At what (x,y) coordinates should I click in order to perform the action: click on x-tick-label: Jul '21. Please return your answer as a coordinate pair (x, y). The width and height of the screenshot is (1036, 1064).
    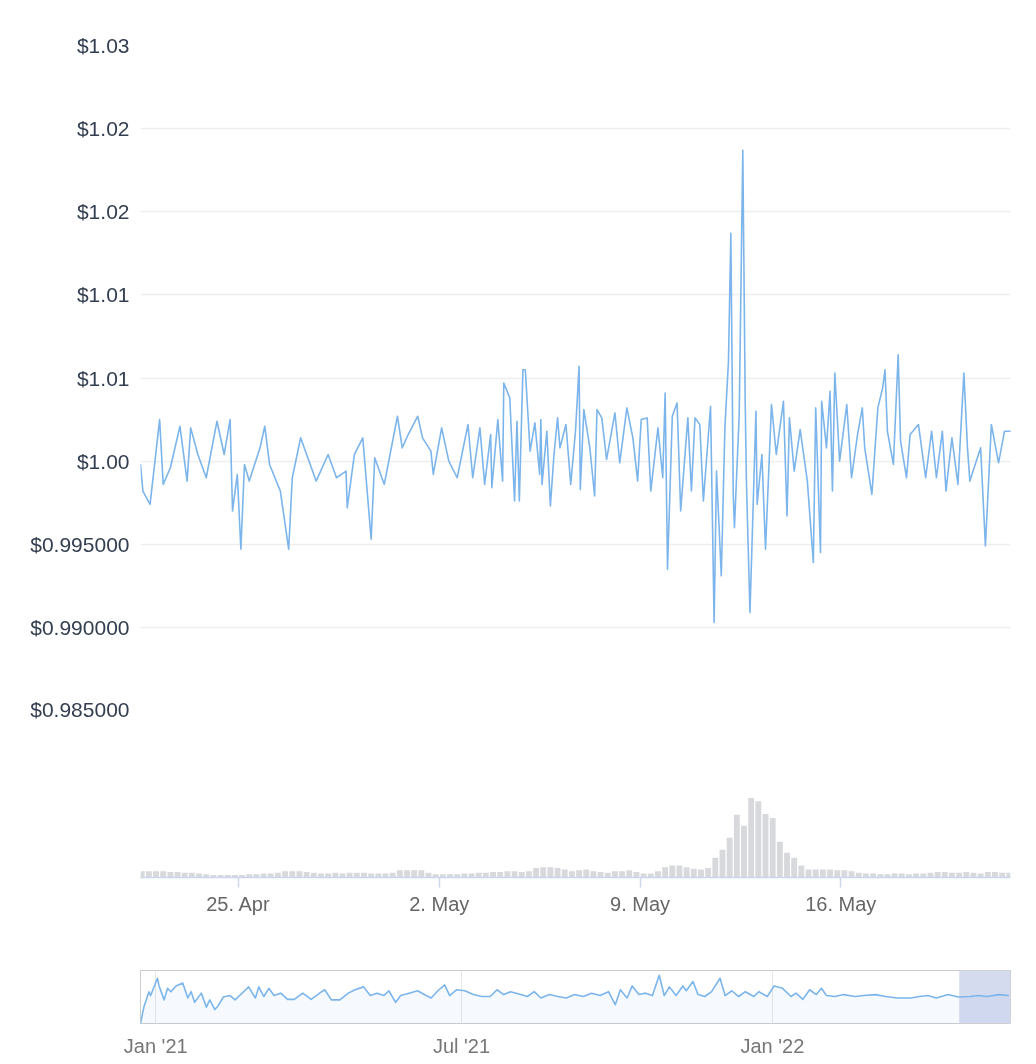
    Looking at the image, I should click on (461, 1045).